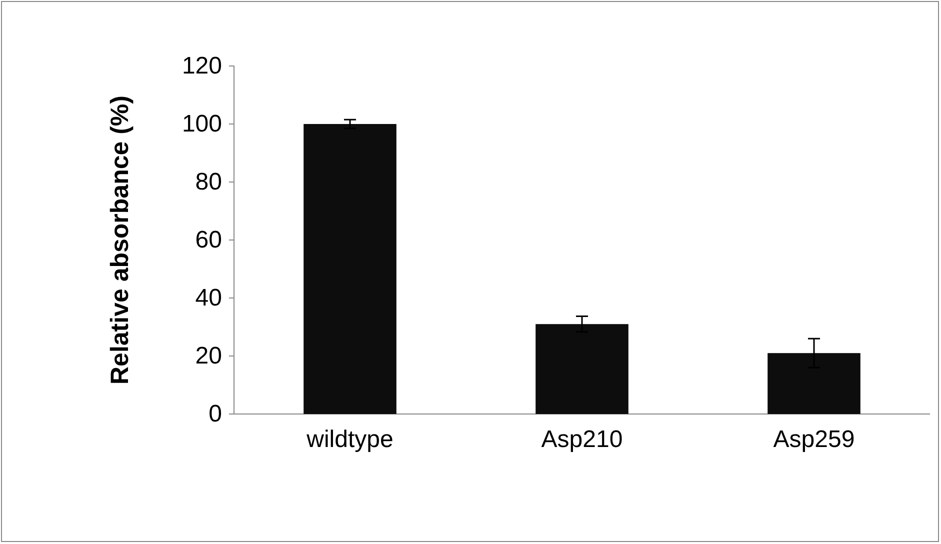  What do you see at coordinates (582, 439) in the screenshot?
I see `x-tick-label: Asp210` at bounding box center [582, 439].